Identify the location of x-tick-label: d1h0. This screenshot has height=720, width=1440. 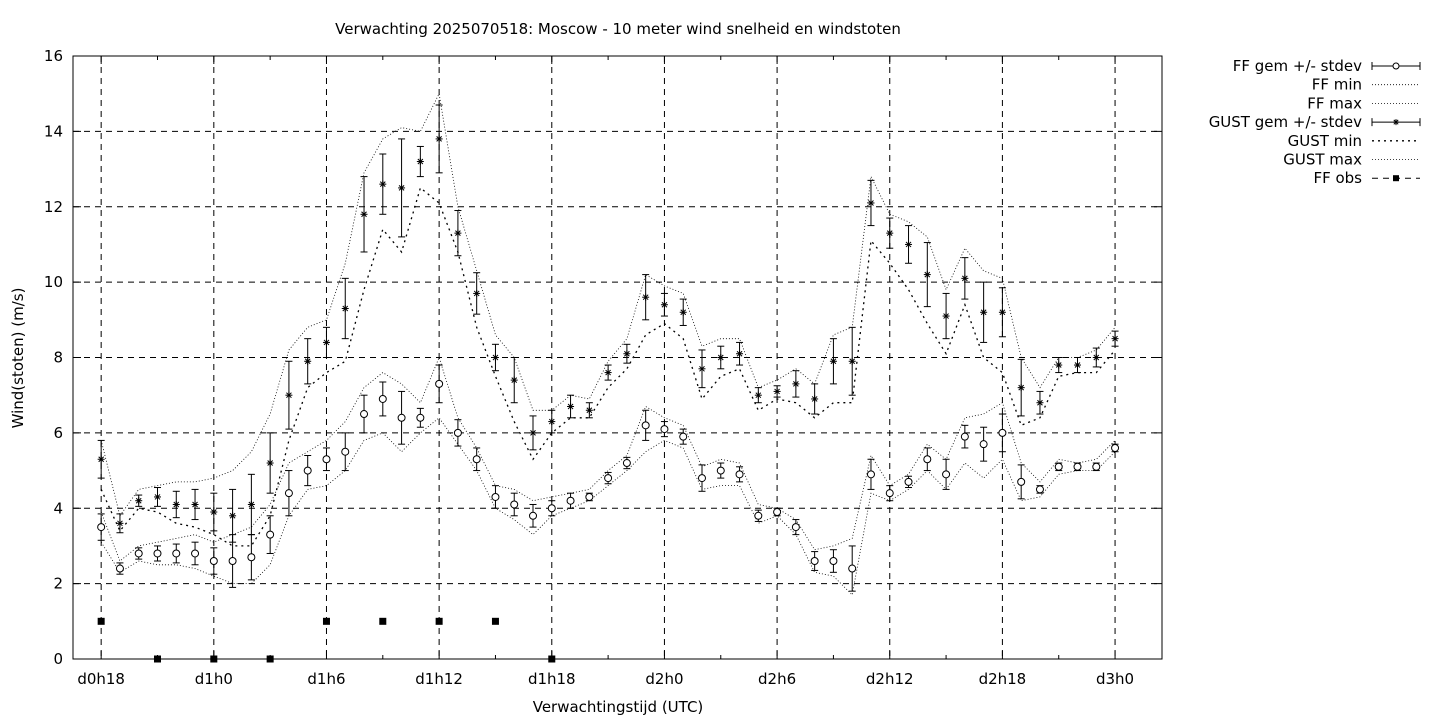
(214, 679).